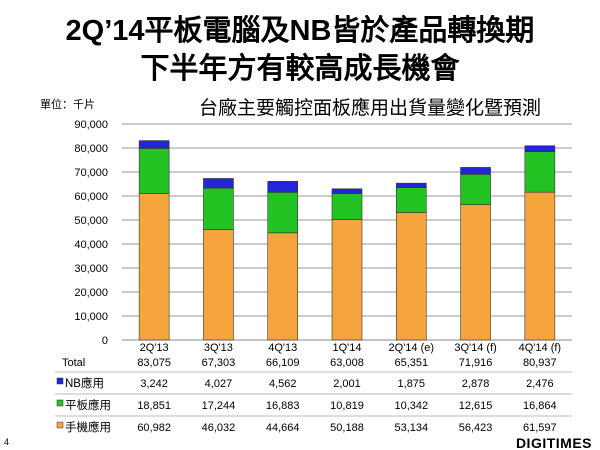 This screenshot has height=450, width=600. Describe the element at coordinates (476, 384) in the screenshot. I see `table-value: 2,878` at that location.